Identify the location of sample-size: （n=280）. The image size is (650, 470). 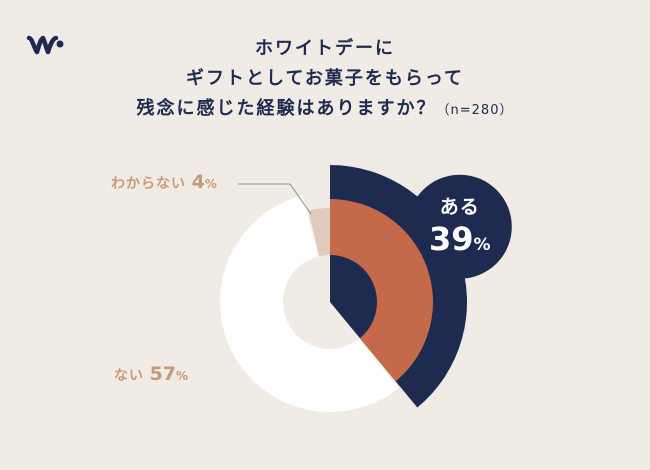
(475, 110).